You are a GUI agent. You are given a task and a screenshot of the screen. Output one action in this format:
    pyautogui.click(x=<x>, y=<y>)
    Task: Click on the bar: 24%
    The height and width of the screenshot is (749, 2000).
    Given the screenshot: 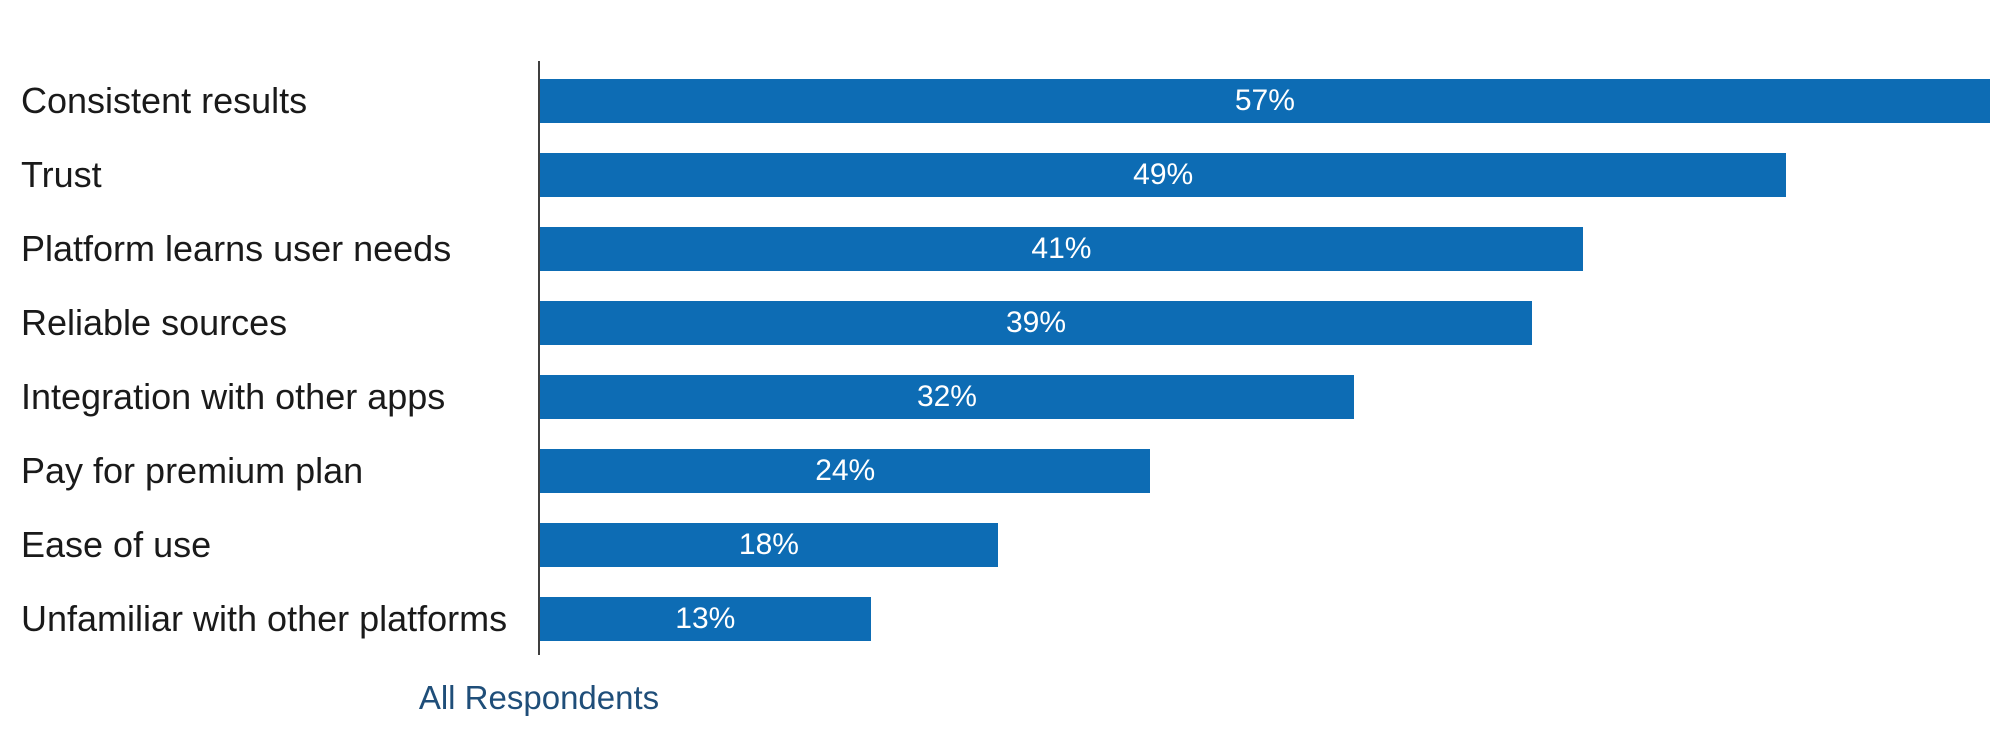 What is the action you would take?
    pyautogui.click(x=845, y=471)
    